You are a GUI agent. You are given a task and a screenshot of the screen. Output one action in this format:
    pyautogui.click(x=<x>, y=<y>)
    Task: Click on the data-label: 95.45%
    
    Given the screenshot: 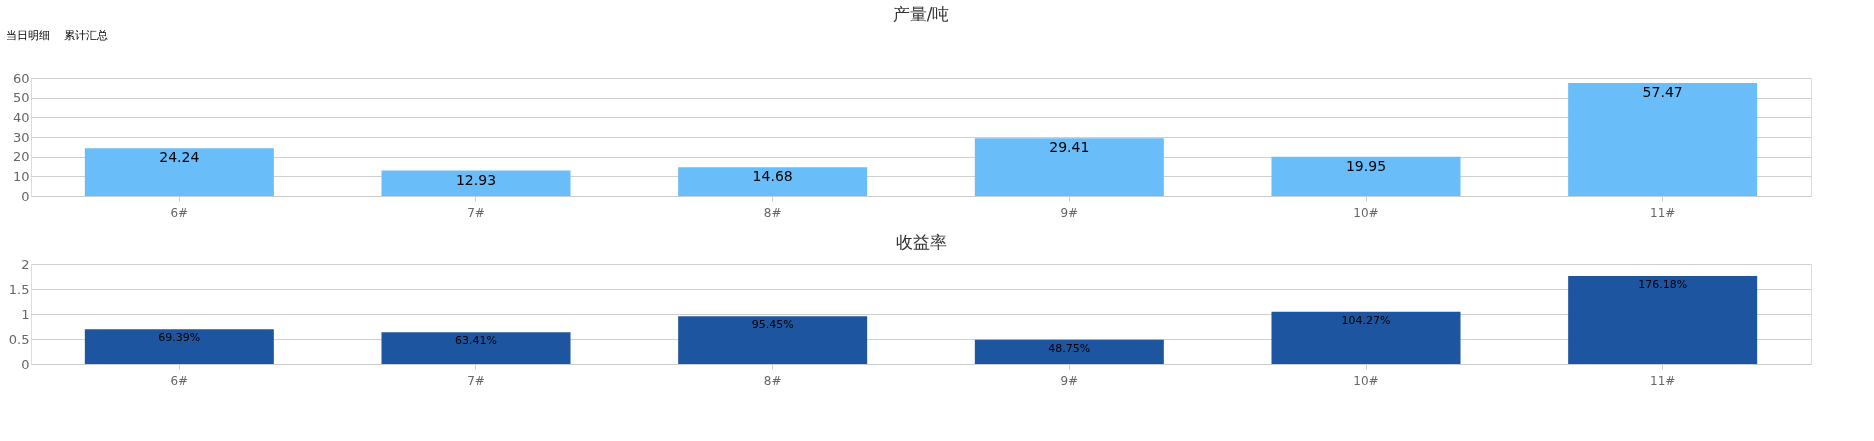 What is the action you would take?
    pyautogui.click(x=772, y=325)
    